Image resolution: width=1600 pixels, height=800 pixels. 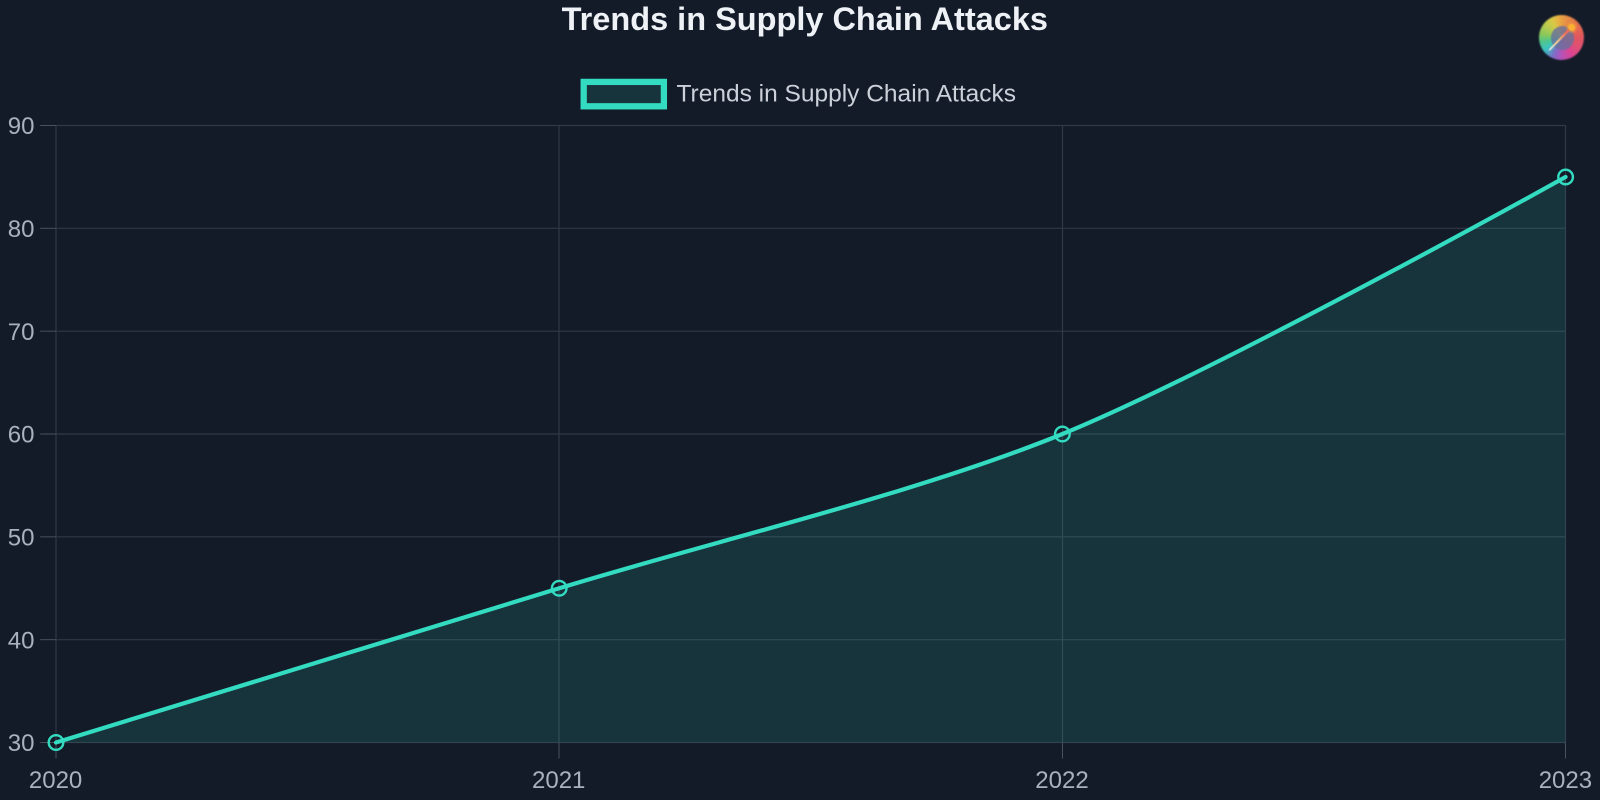 What do you see at coordinates (21, 743) in the screenshot?
I see `svg-text: 30` at bounding box center [21, 743].